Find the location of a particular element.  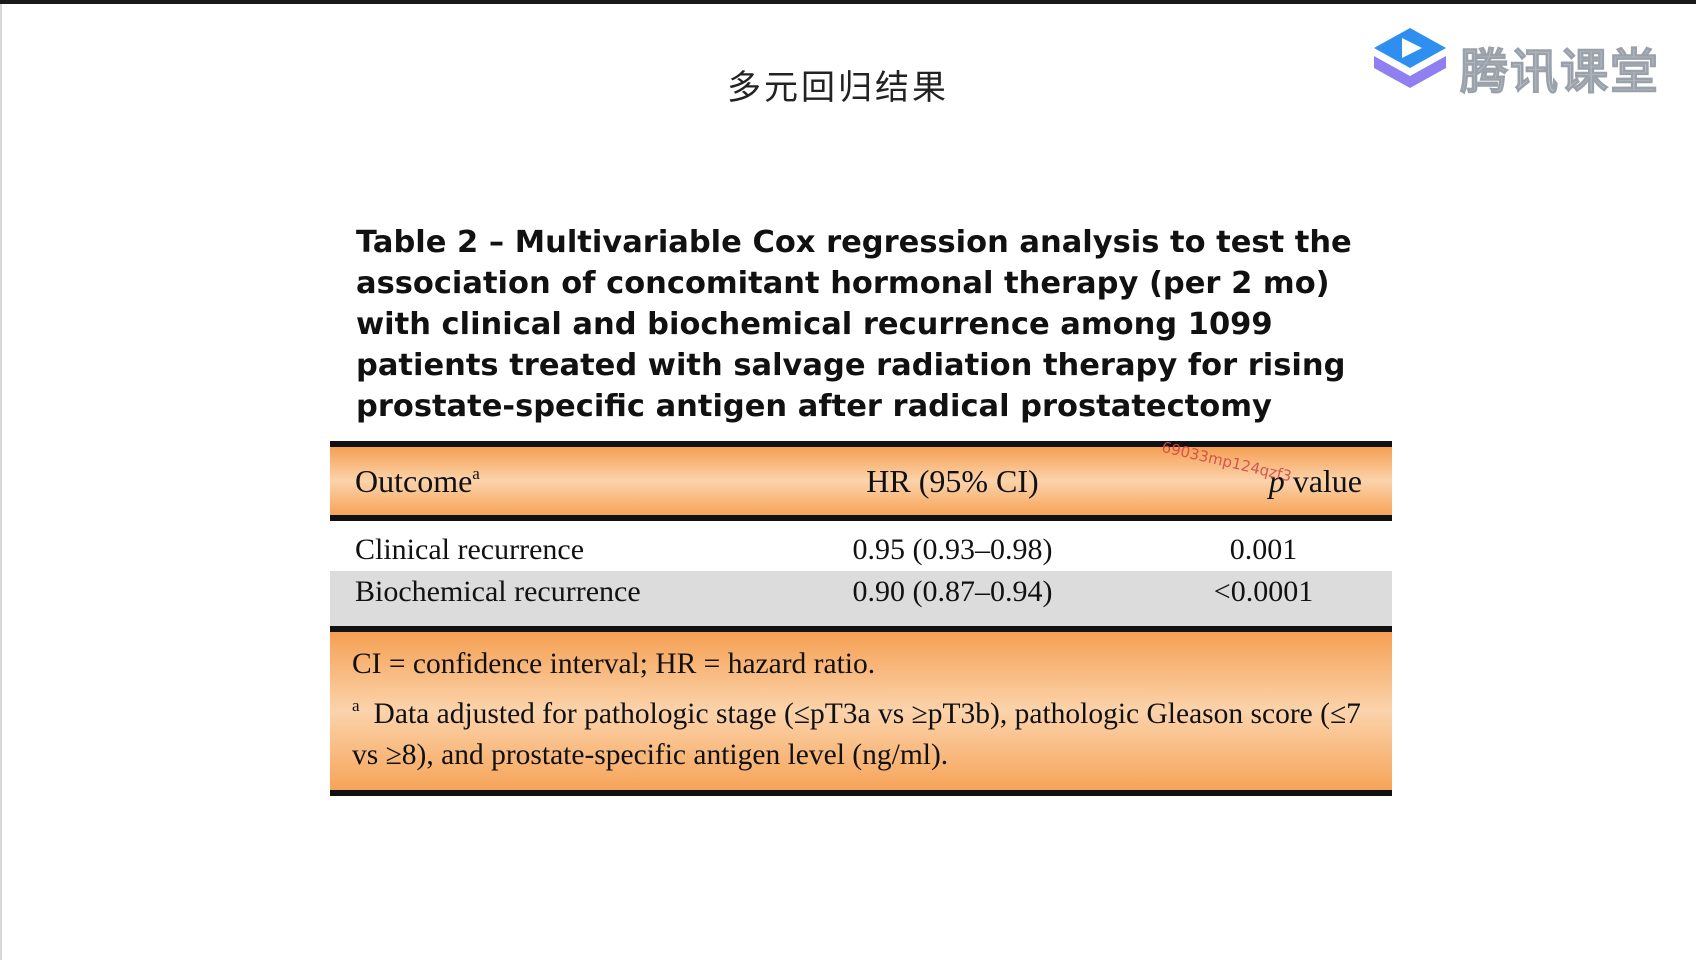

cell-p: 0.001 is located at coordinates (1263, 549).